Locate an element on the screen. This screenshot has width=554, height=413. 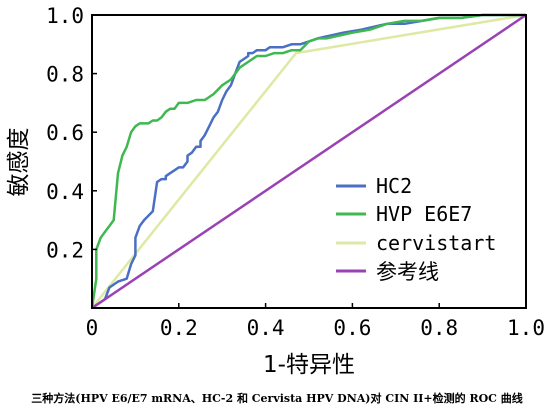
x-tick-label: 0.8 is located at coordinates (439, 328).